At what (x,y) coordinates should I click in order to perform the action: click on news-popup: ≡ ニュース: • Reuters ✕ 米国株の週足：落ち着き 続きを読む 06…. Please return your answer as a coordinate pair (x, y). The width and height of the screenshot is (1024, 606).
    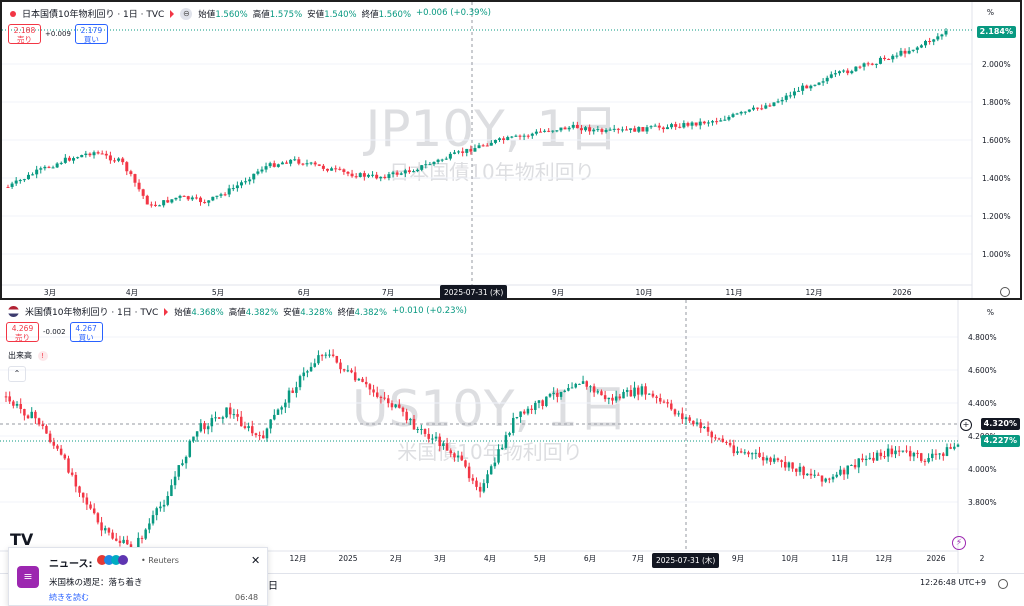
    Looking at the image, I should click on (138, 576).